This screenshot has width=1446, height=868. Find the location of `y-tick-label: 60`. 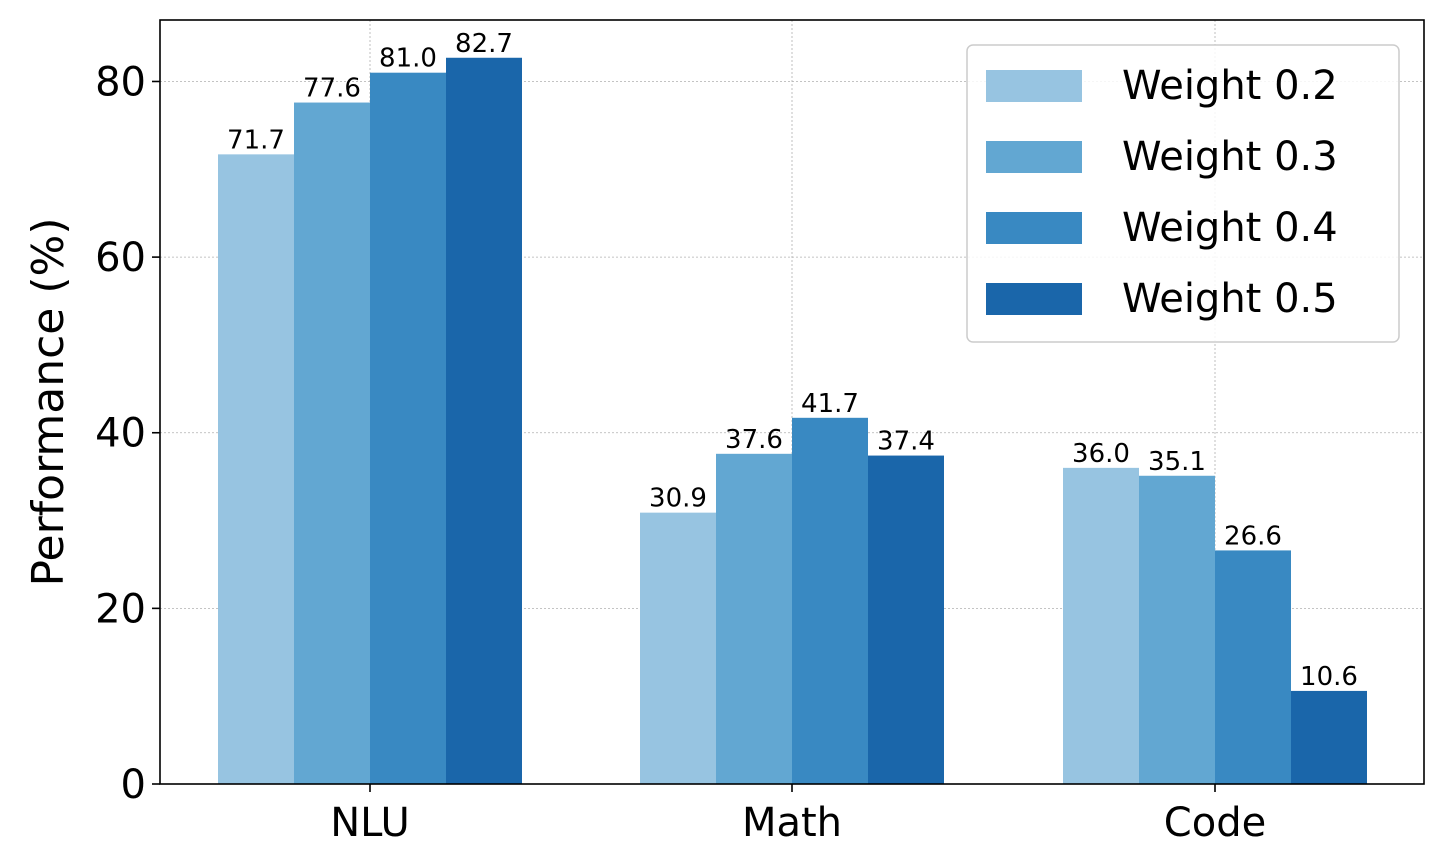

y-tick-label: 60 is located at coordinates (120, 258).